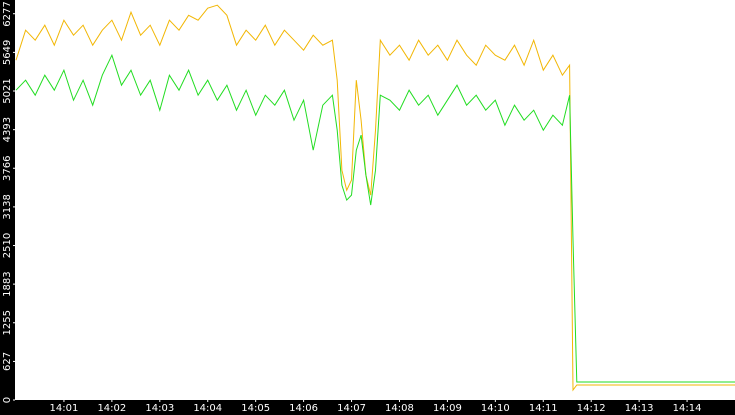 This screenshot has height=415, width=735. I want to click on x-tick-label: 14:07, so click(351, 408).